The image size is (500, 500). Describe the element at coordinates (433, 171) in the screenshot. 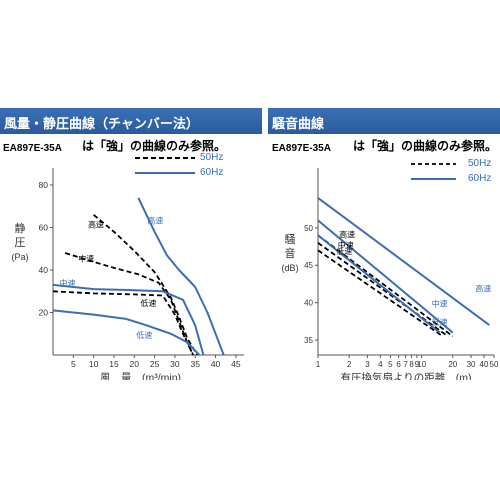

I see `right-legend` at that location.